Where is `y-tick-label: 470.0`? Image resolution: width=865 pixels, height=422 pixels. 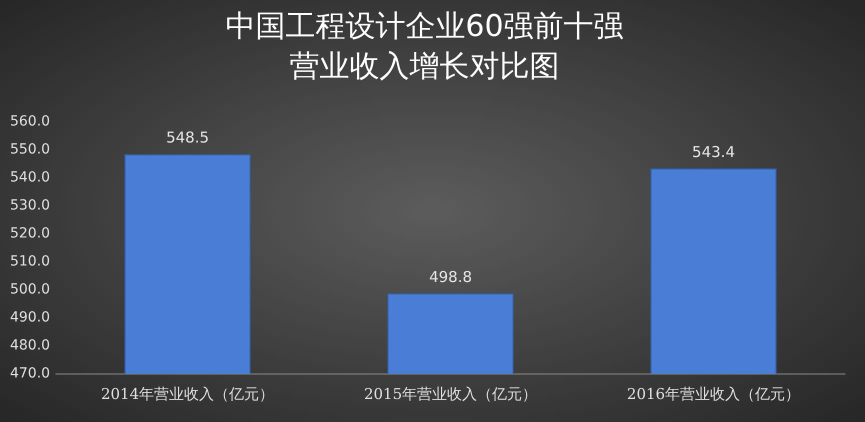
y-tick-label: 470.0 is located at coordinates (30, 374).